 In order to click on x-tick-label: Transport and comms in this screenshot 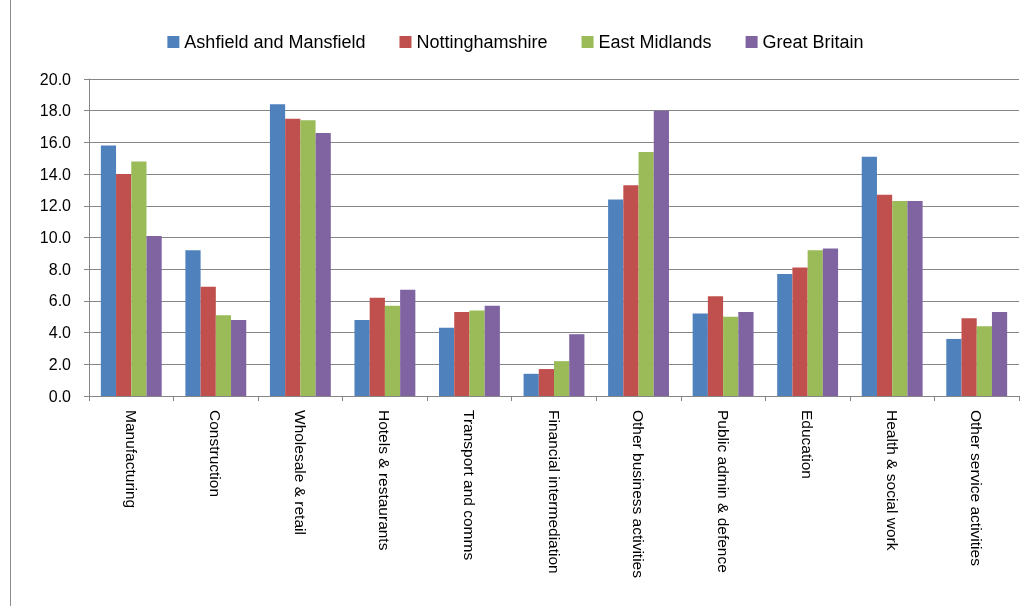, I will do `click(469, 485)`.